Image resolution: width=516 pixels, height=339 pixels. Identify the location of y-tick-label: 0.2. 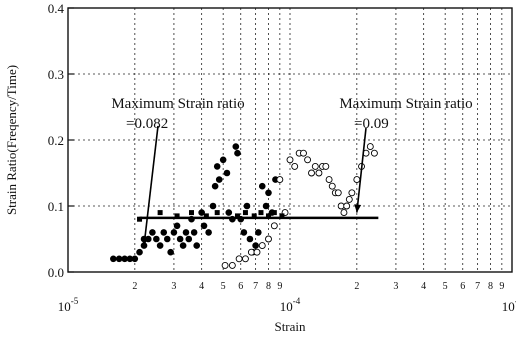
(56, 140).